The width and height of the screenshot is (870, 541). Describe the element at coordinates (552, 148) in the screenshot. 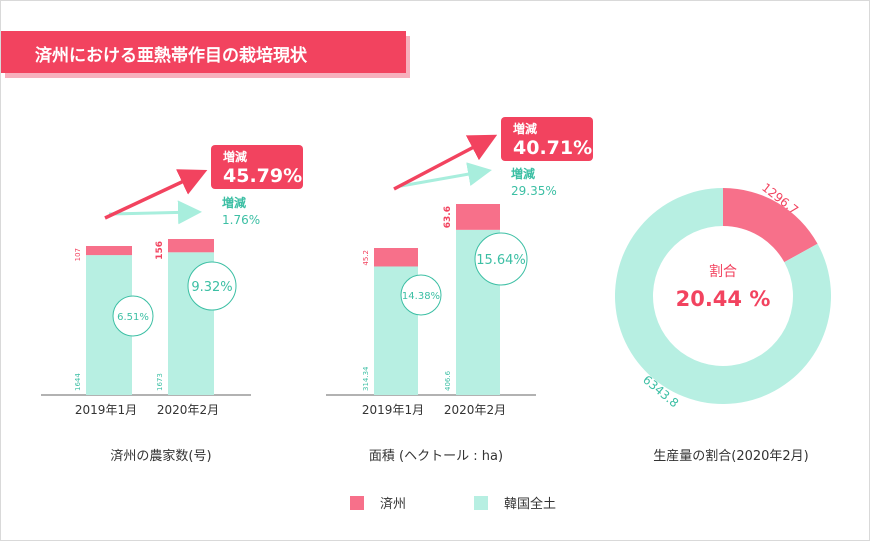

I see `change-value-jeju: 40.71%` at that location.